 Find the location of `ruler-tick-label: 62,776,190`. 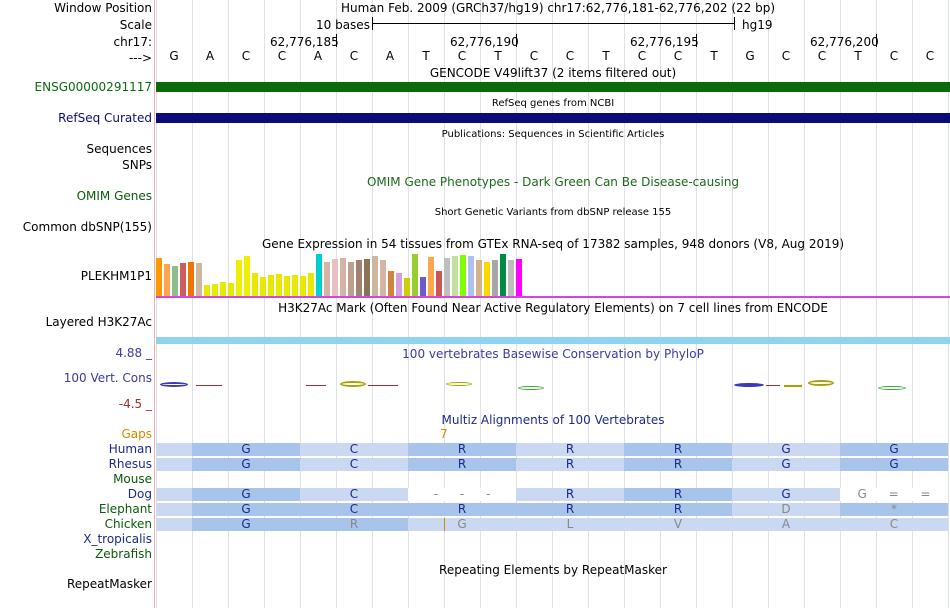

ruler-tick-label: 62,776,190 is located at coordinates (484, 42).